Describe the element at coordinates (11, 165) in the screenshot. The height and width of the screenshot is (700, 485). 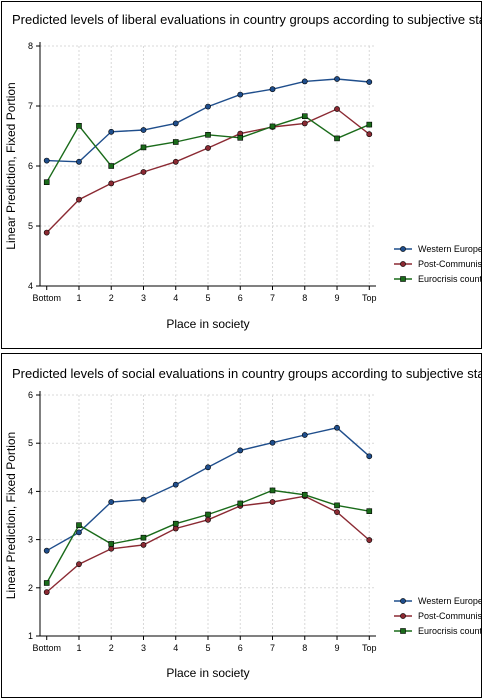
I see `y-axis-label: Linear Prediction, Fixed Portion` at that location.